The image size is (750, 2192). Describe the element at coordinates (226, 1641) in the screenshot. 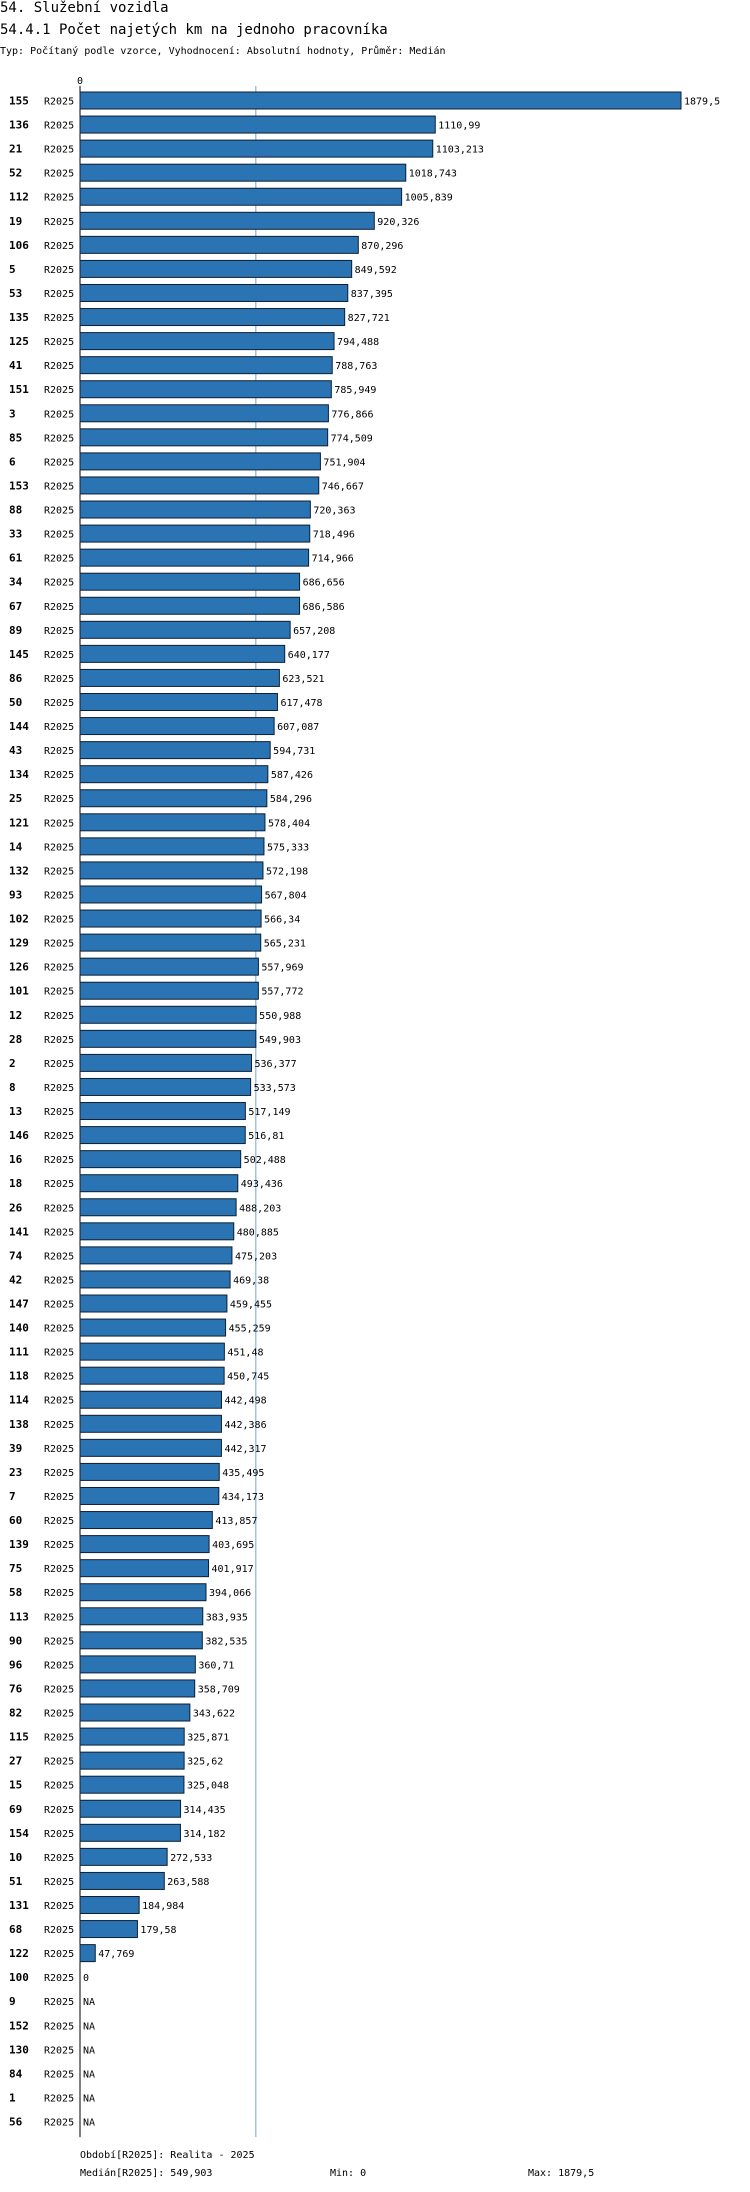

I see `value-label: 382,535` at that location.